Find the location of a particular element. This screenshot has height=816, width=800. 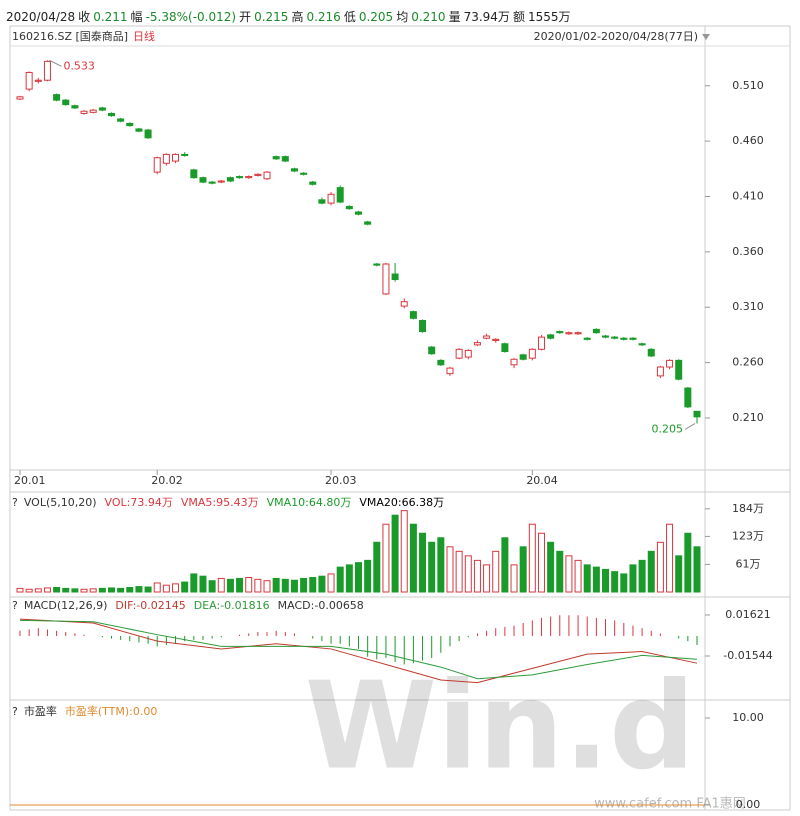

range: 2020/01/02-2020/04/28(77日) is located at coordinates (616, 36).